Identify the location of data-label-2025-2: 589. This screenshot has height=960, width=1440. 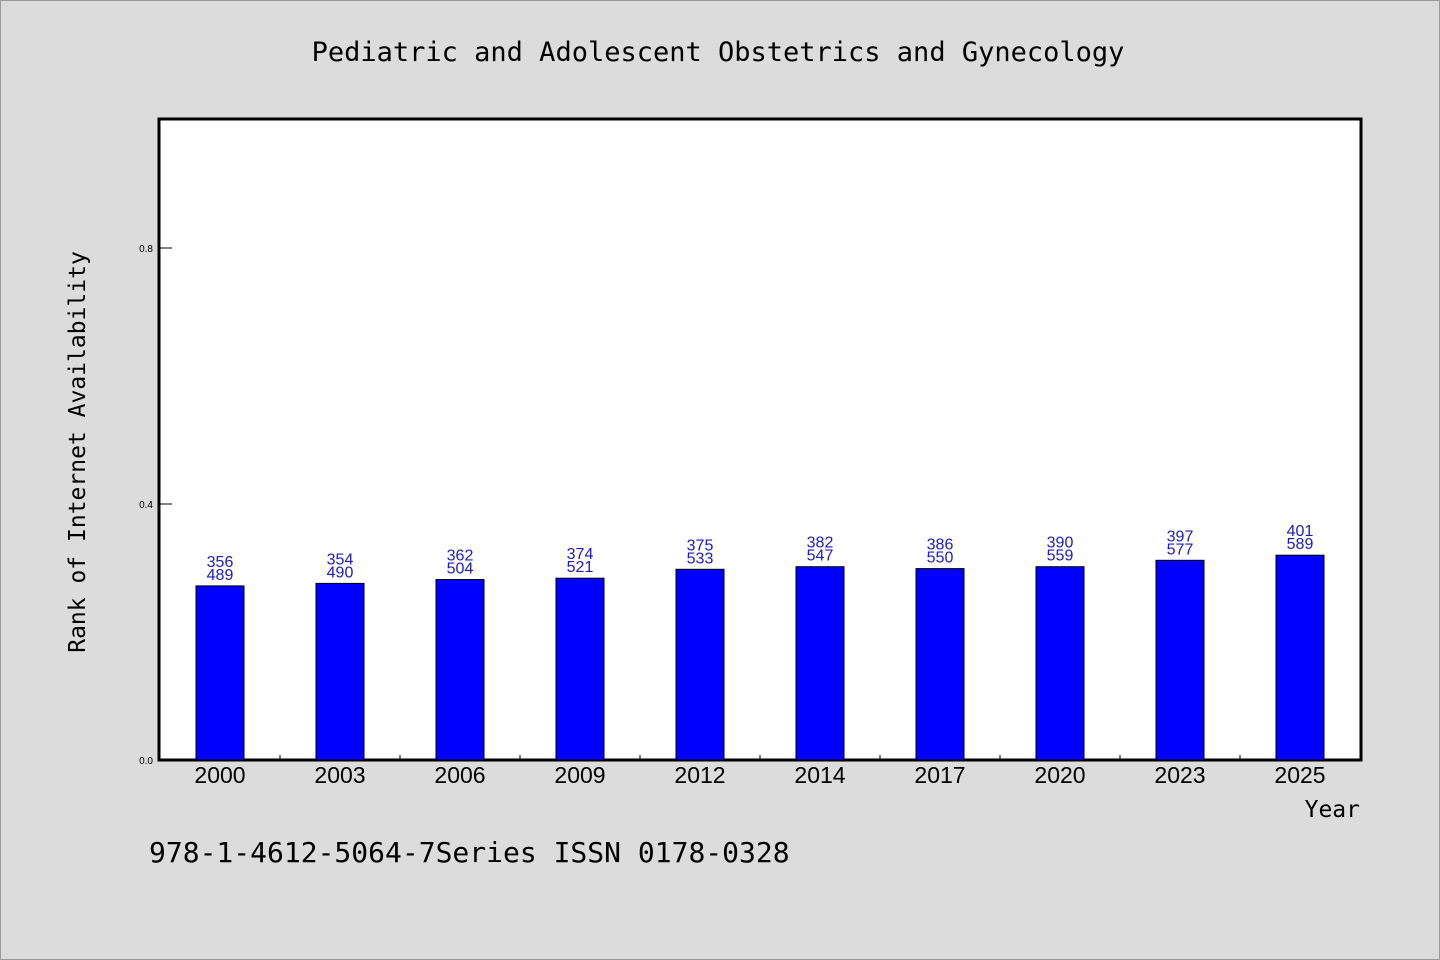
(1300, 544).